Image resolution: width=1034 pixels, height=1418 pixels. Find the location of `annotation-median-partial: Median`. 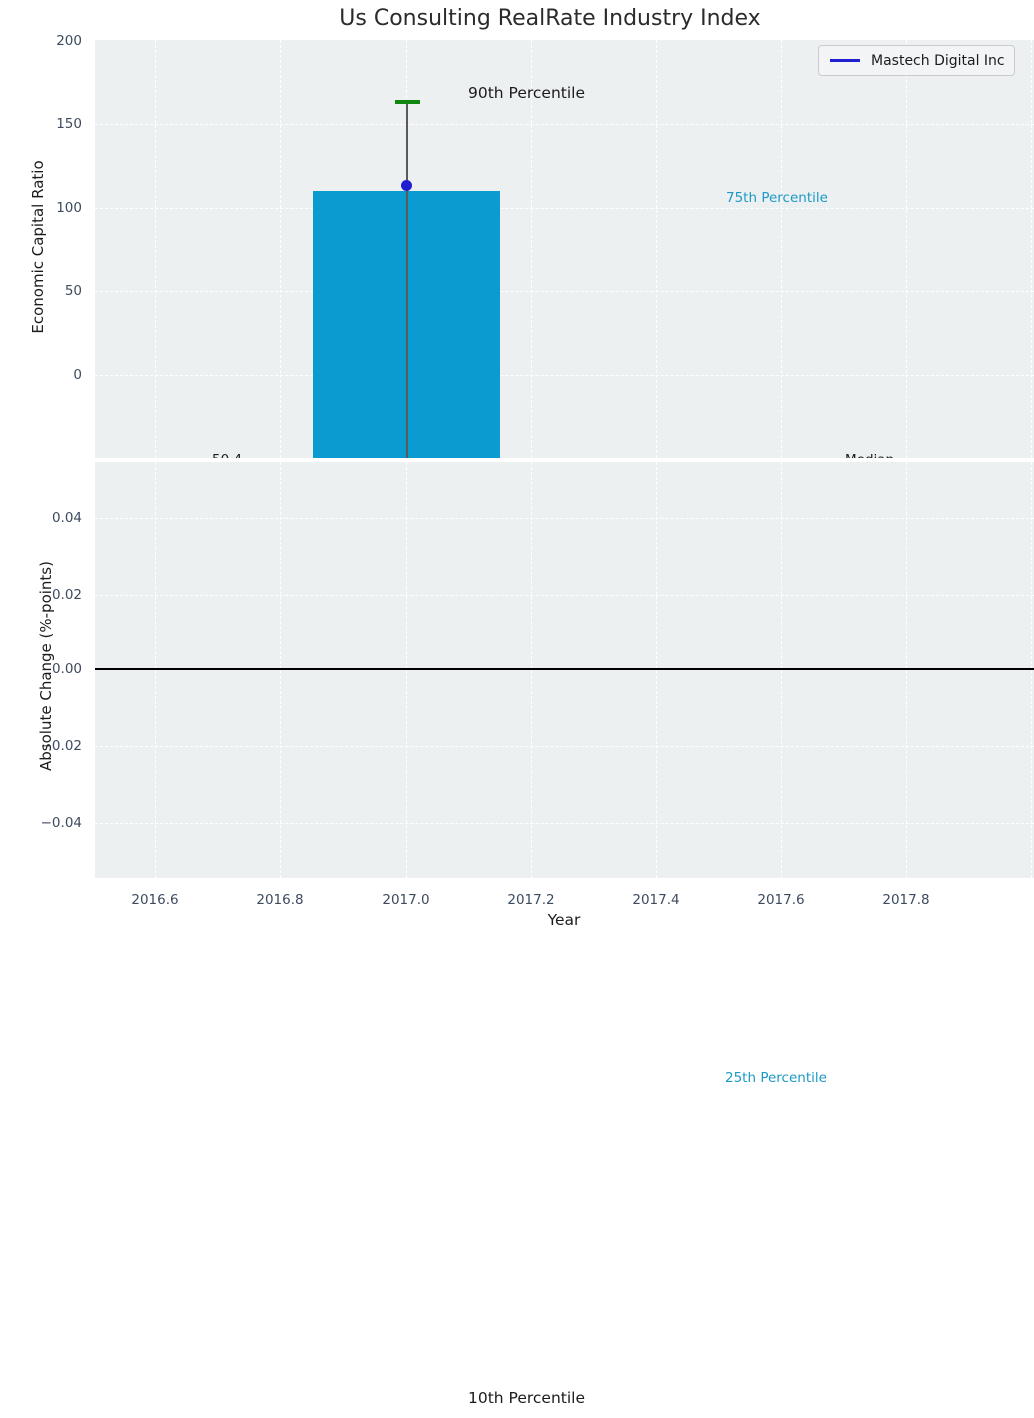

annotation-median-partial: Median is located at coordinates (869, 455).